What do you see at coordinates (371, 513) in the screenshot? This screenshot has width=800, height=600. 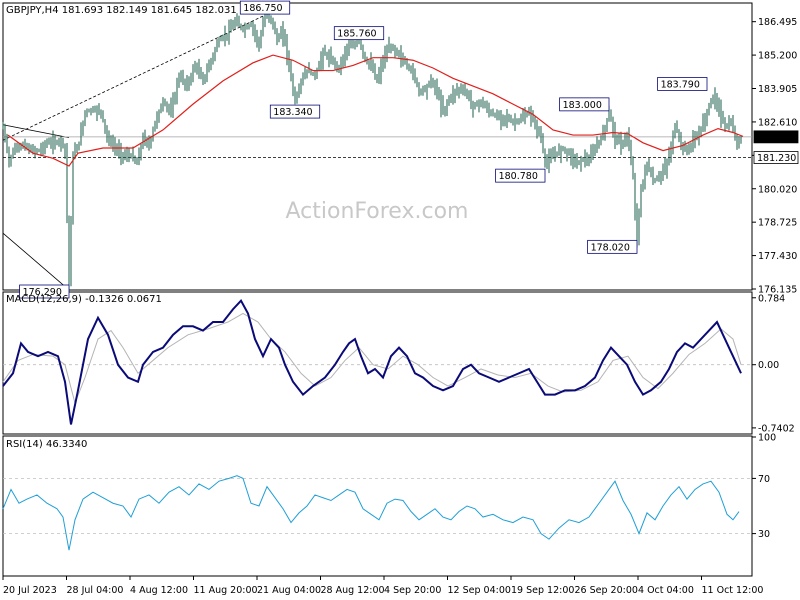 I see `rsi-line` at bounding box center [371, 513].